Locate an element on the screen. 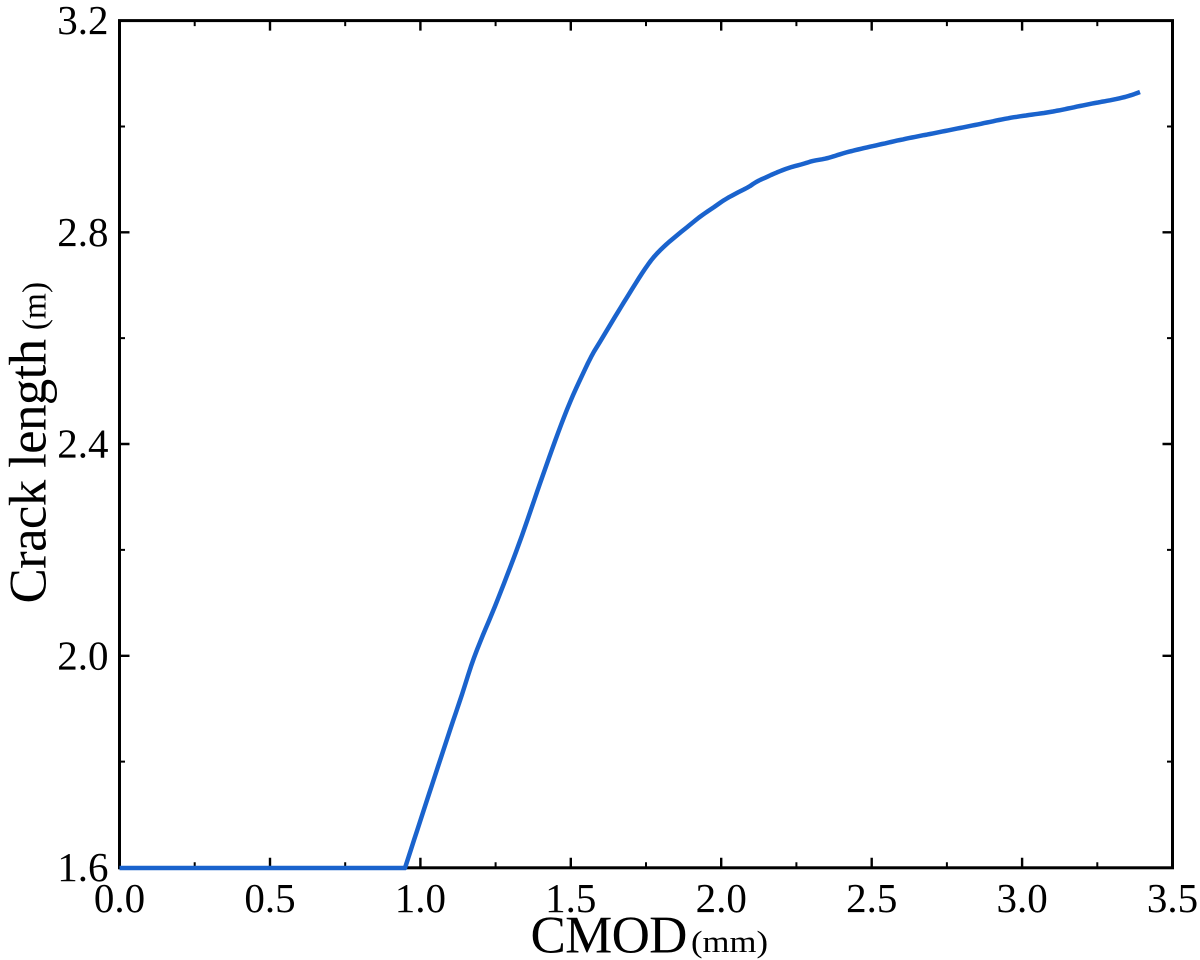 This screenshot has width=1200, height=960. svg-text: 1.0 is located at coordinates (420, 898).